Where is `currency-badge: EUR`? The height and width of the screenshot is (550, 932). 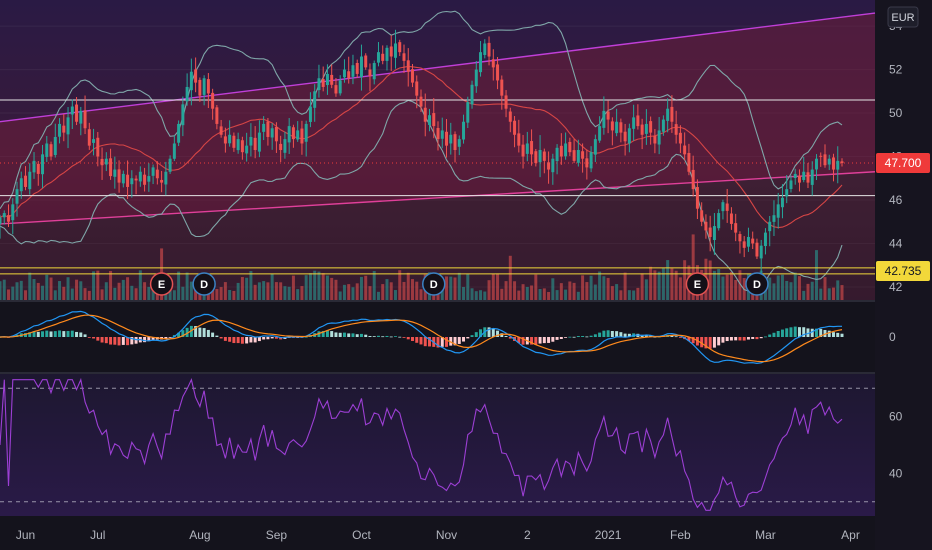
currency-badge: EUR is located at coordinates (903, 17).